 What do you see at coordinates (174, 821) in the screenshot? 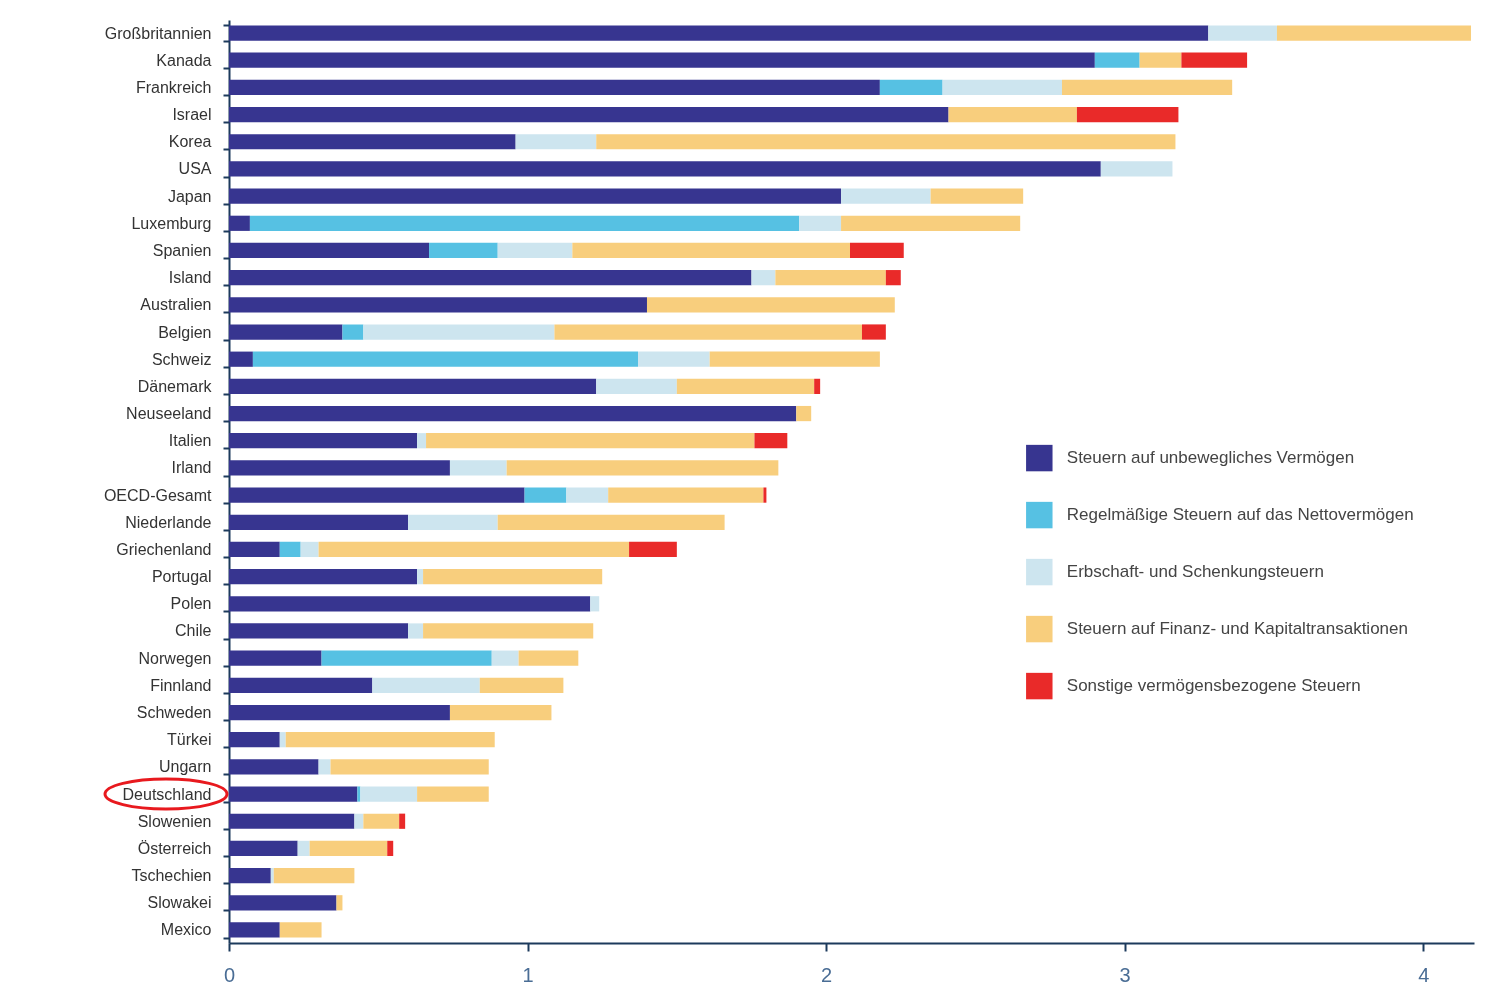
I see `y-tick-label: Slowenien` at bounding box center [174, 821].